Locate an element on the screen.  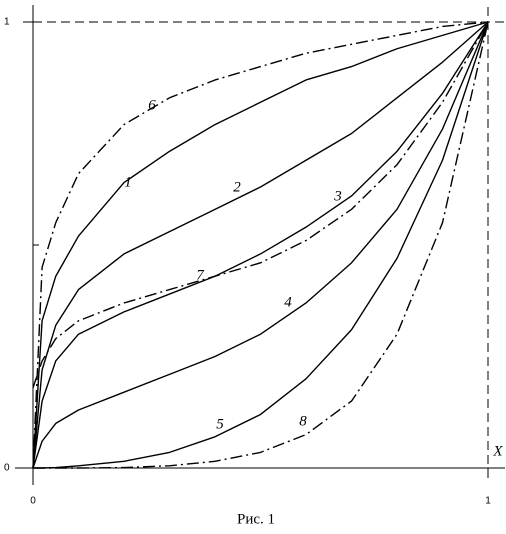
x-tick-label: 1 is located at coordinates (488, 501).